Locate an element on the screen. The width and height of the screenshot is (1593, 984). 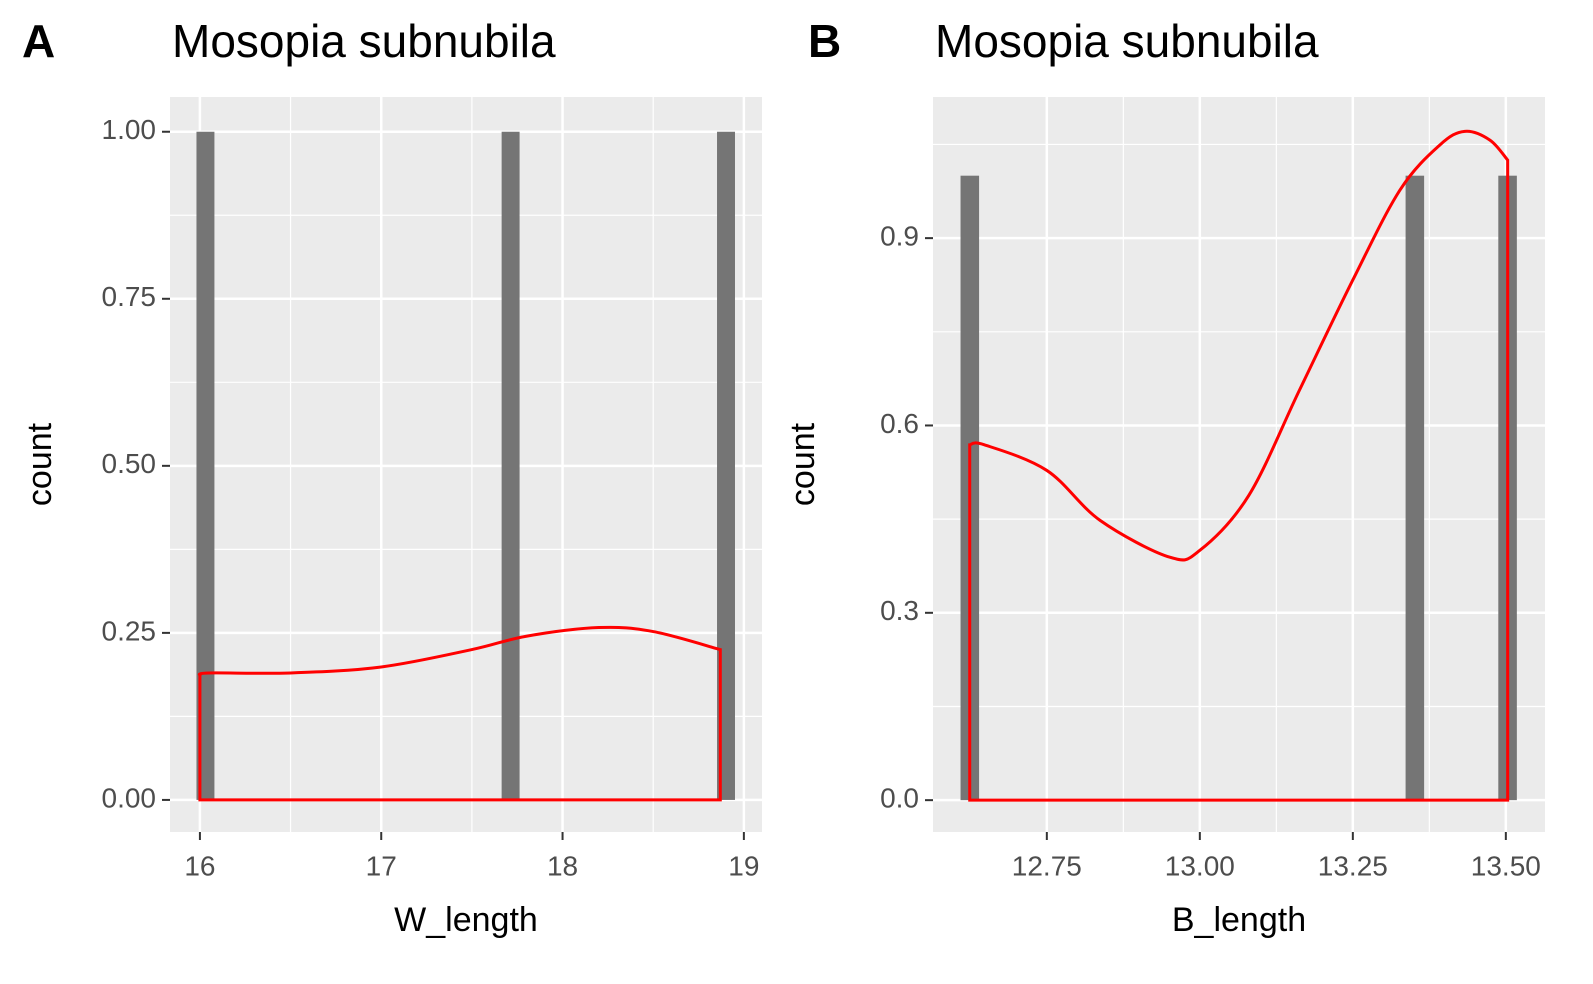
x-tick-label: 13.50 is located at coordinates (1506, 865).